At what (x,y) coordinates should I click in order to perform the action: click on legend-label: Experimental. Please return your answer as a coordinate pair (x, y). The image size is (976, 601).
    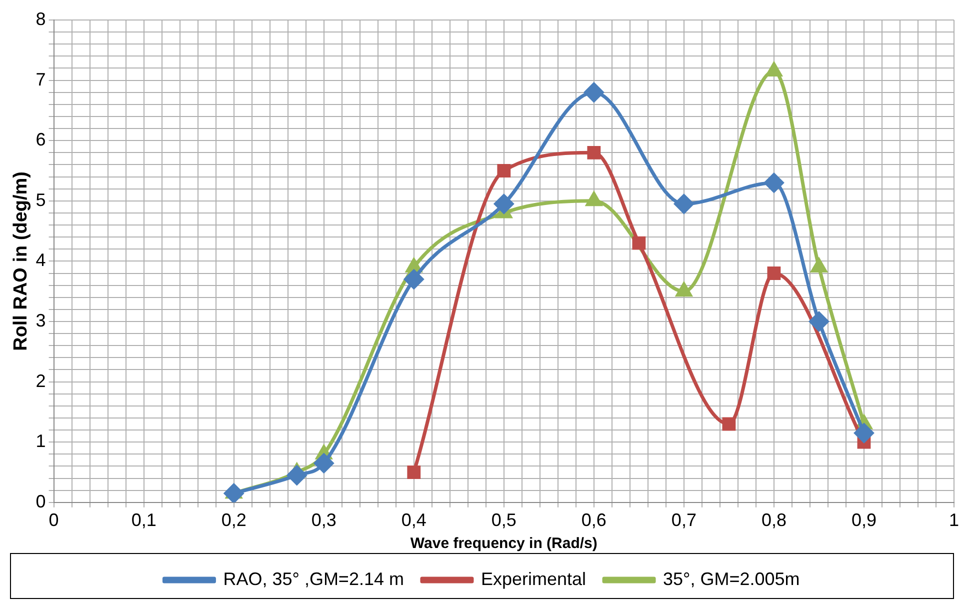
    Looking at the image, I should click on (533, 578).